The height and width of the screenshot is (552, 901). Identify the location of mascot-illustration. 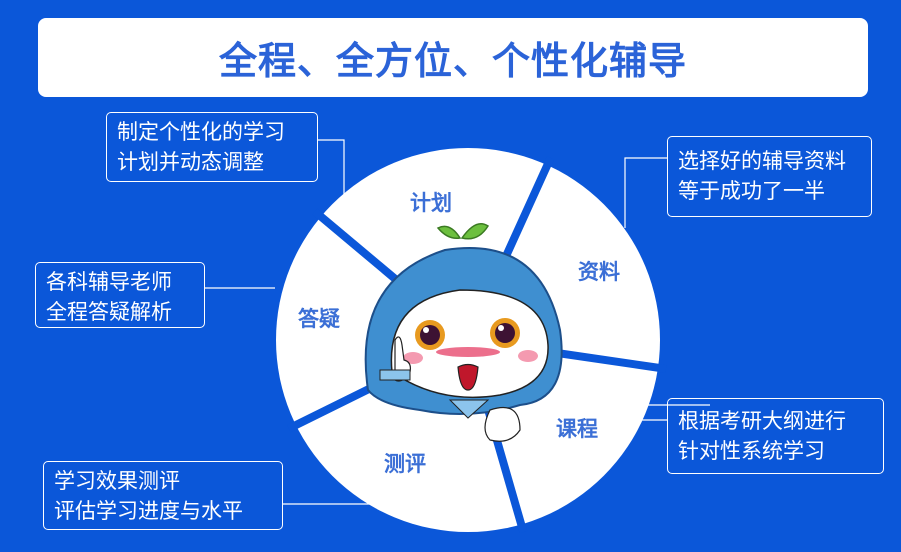
(463, 332).